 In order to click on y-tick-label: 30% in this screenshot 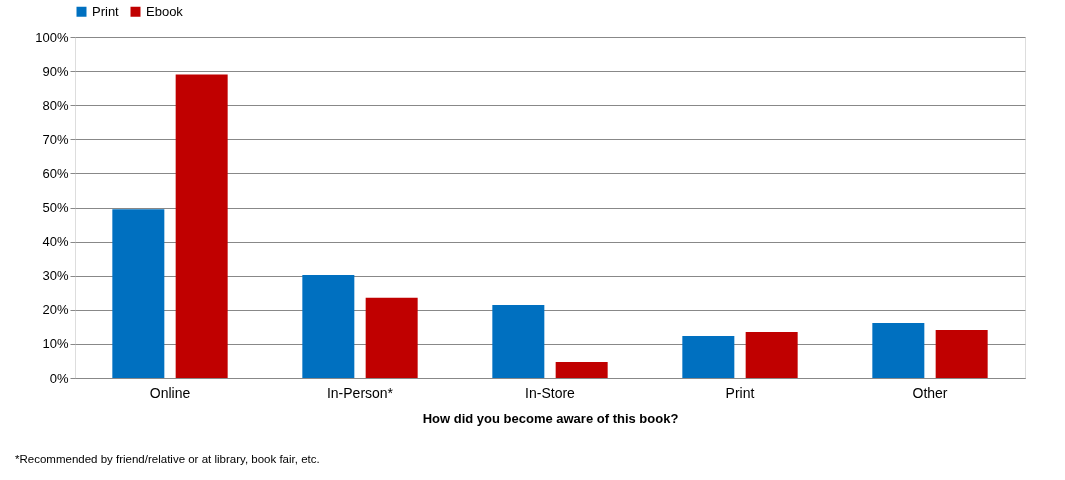, I will do `click(55, 276)`.